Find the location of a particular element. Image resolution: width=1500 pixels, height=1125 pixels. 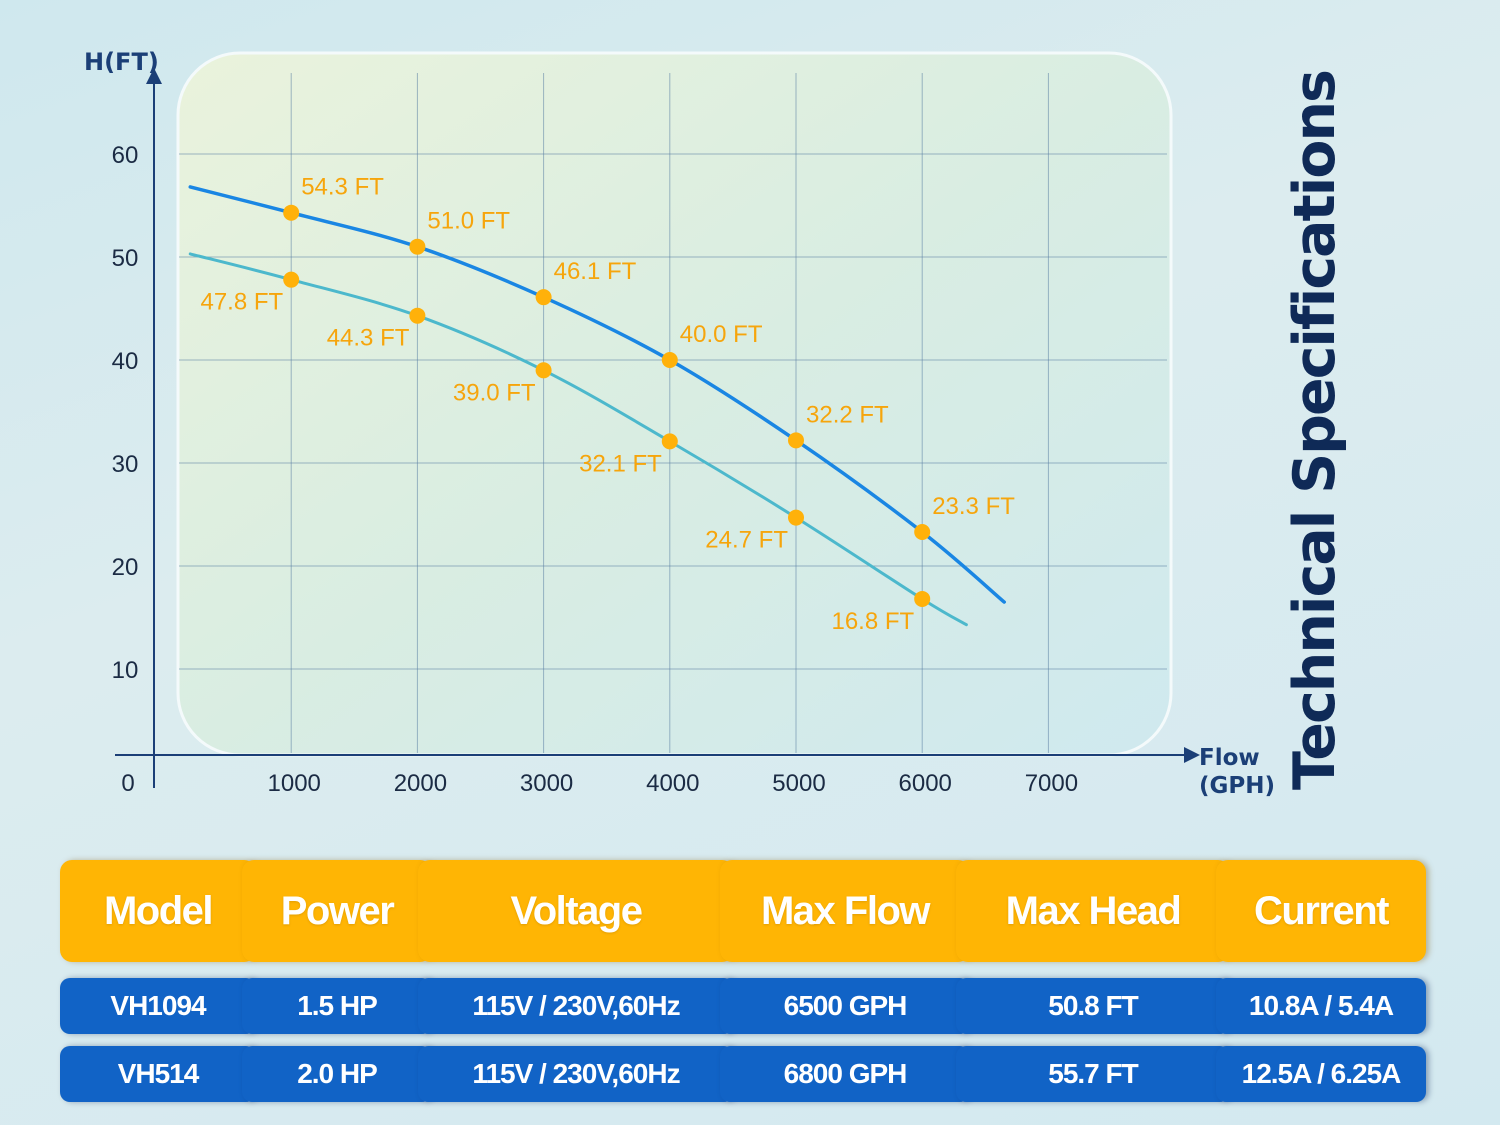

y-tick-label: 30 is located at coordinates (125, 464).